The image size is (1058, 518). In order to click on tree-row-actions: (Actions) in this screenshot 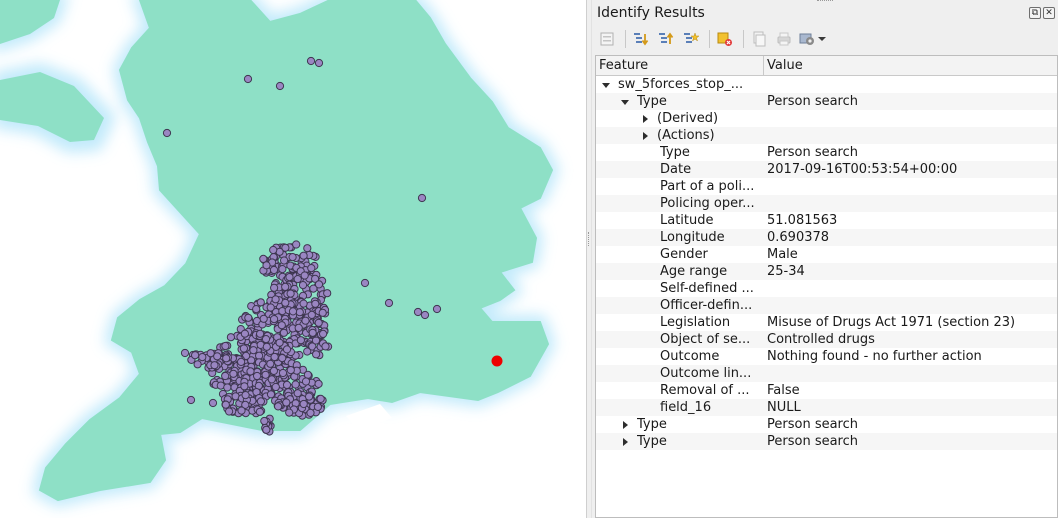, I will do `click(826, 135)`.